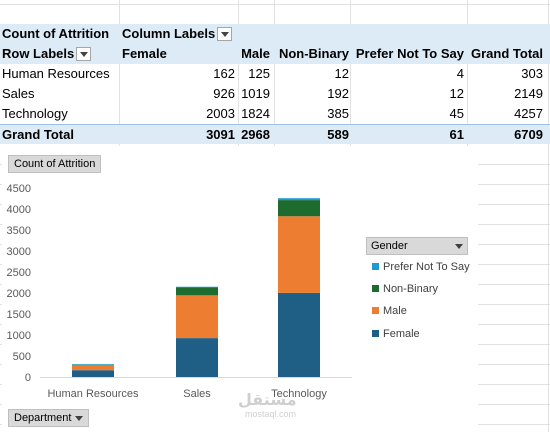  Describe the element at coordinates (271, 414) in the screenshot. I see `watermark-url: mostaql.com` at that location.